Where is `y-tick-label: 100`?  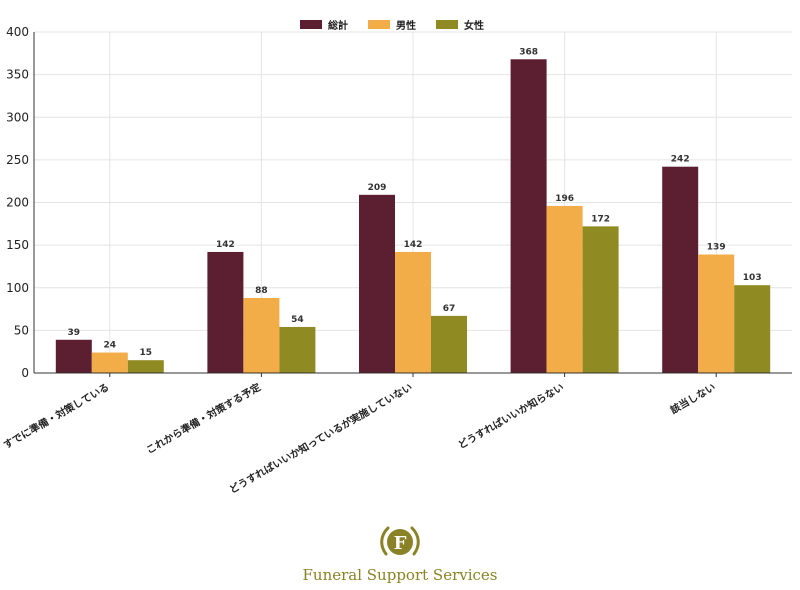
y-tick-label: 100 is located at coordinates (17, 288).